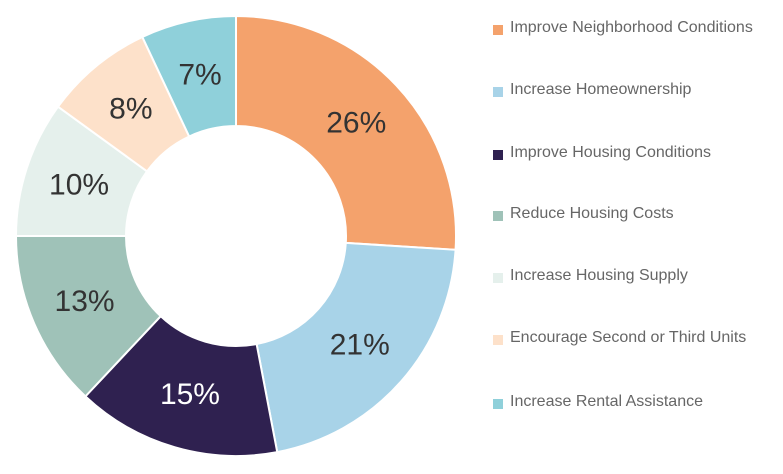 Image resolution: width=783 pixels, height=474 pixels. What do you see at coordinates (631, 27) in the screenshot?
I see `legend-label: Improve Neighborhood Conditions` at bounding box center [631, 27].